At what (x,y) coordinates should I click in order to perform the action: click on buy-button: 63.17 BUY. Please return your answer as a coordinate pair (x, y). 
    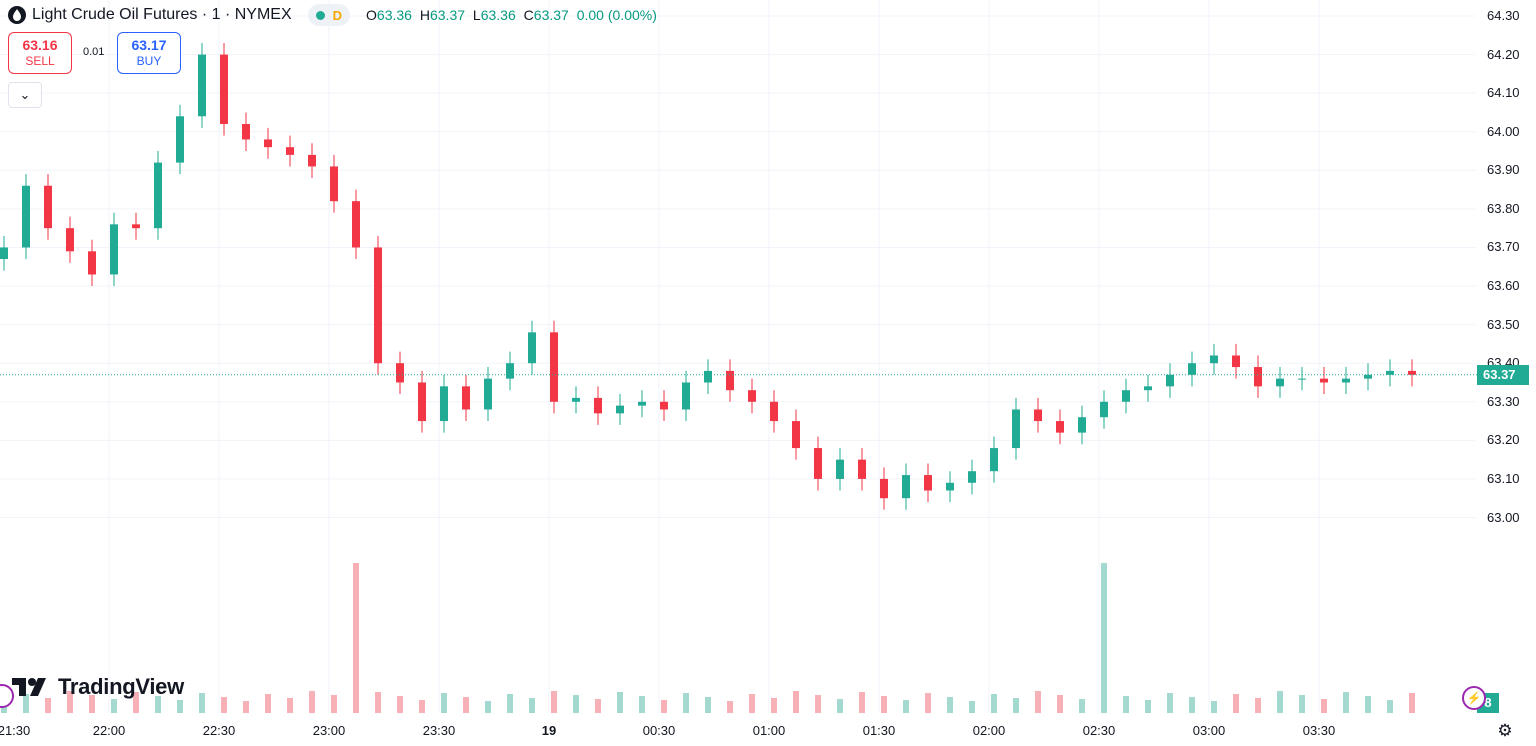
    Looking at the image, I should click on (149, 53).